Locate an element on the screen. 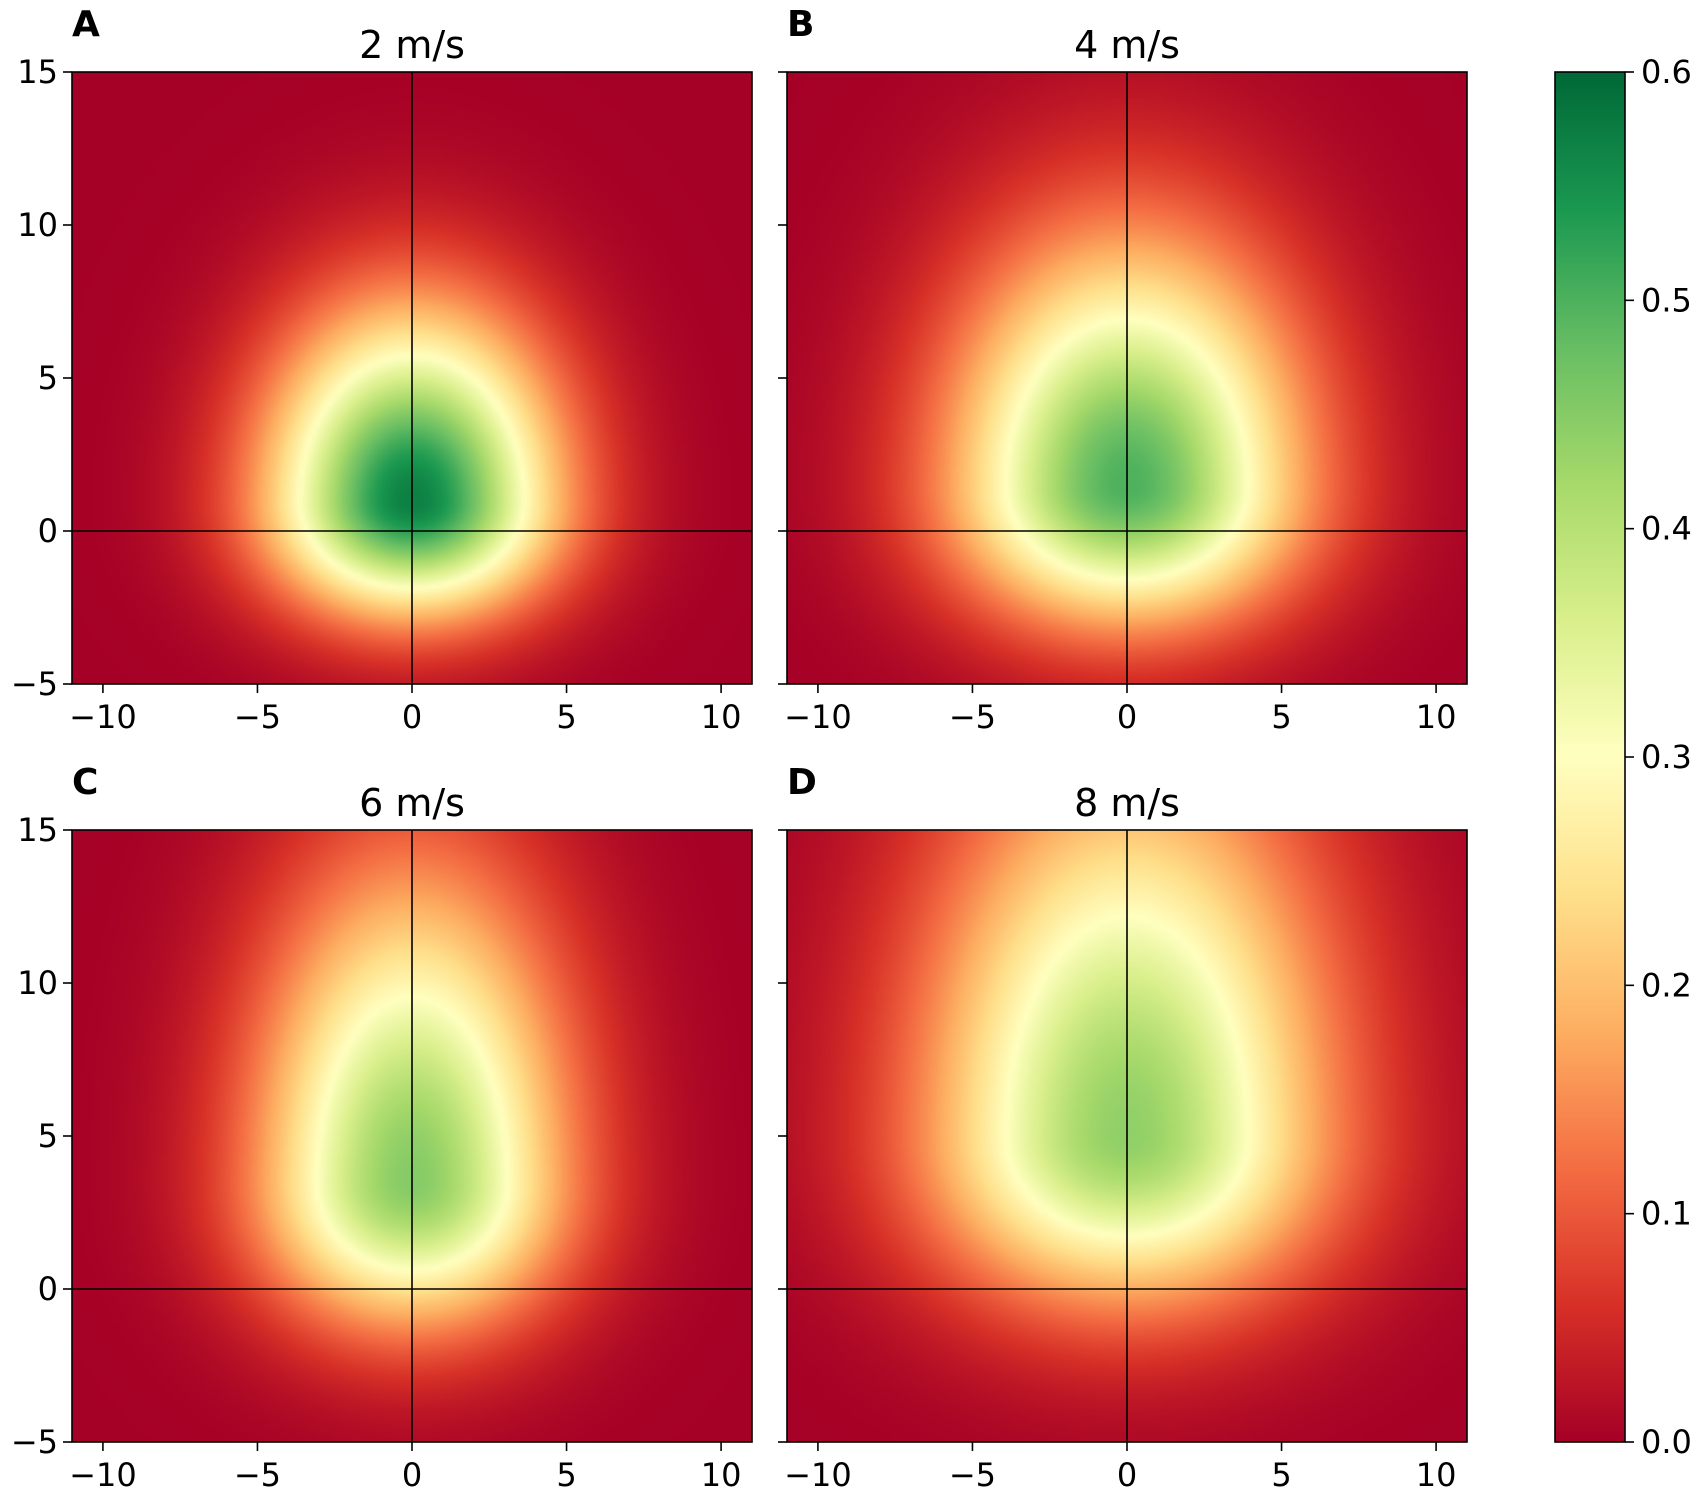 The image size is (1700, 1490). panel-title: 4 m/s is located at coordinates (1127, 45).